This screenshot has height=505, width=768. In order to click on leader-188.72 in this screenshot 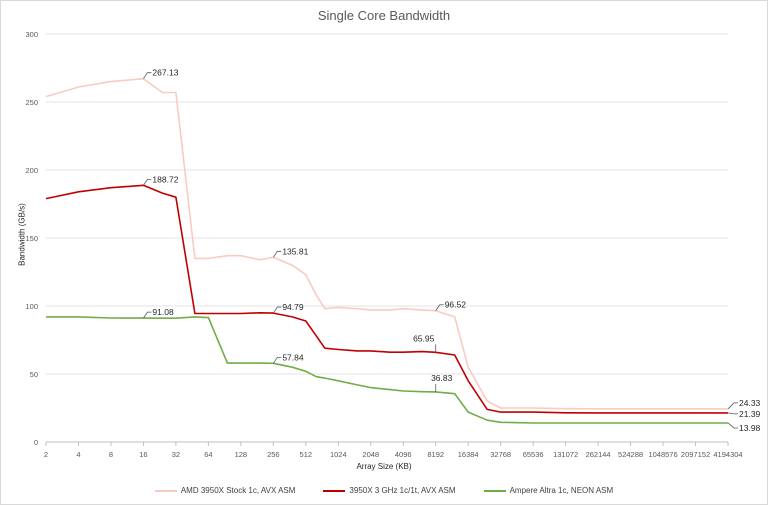, I will do `click(147, 182)`.